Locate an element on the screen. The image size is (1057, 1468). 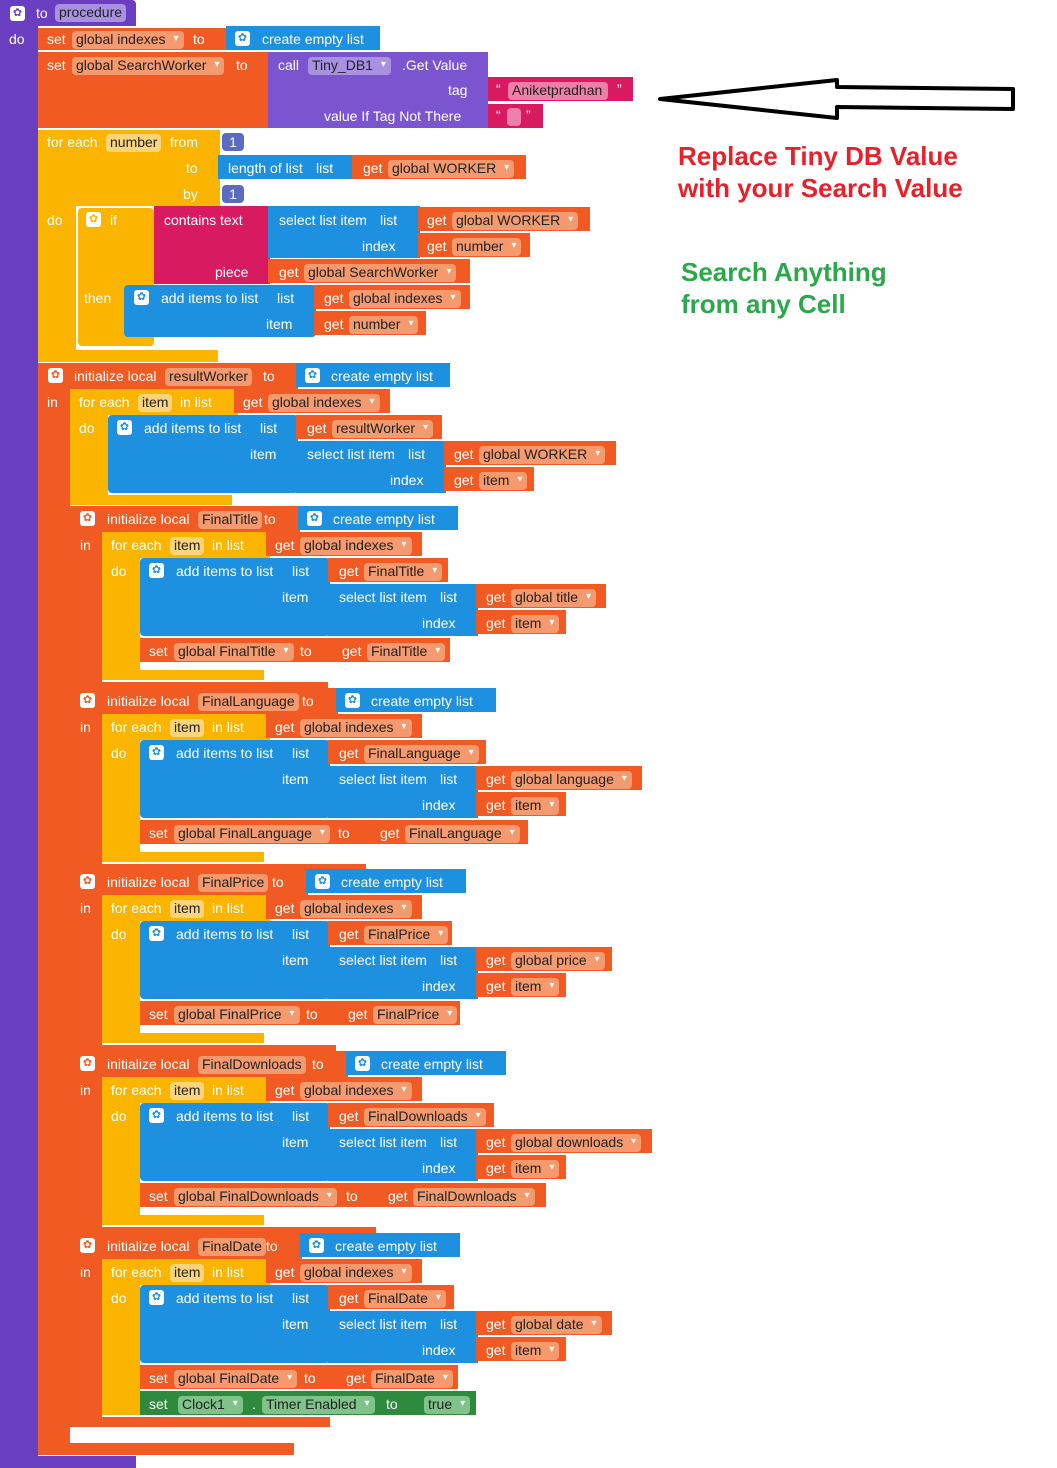
tinydb-component-dropdown: Tiny_DB1 is located at coordinates (349, 66).